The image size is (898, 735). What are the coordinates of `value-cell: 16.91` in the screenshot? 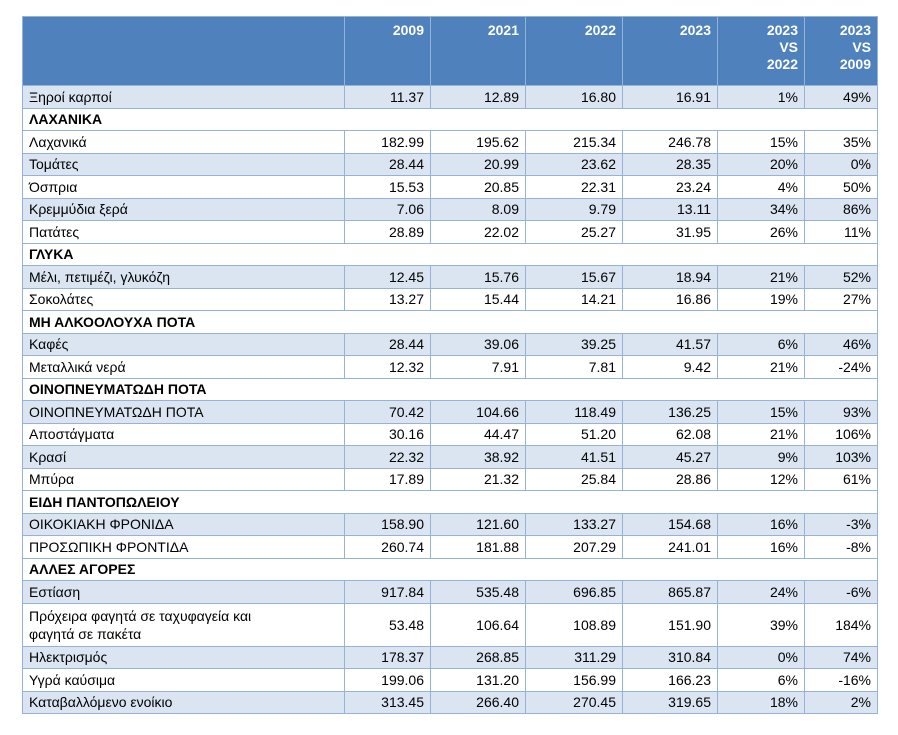 It's located at (670, 97).